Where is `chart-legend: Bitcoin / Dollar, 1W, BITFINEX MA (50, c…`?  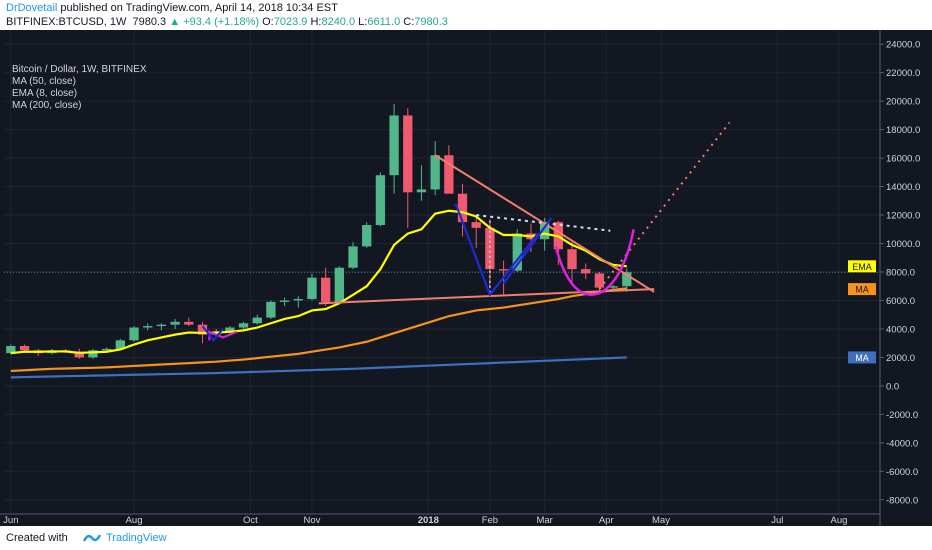 chart-legend: Bitcoin / Dollar, 1W, BITFINEX MA (50, c… is located at coordinates (79, 88).